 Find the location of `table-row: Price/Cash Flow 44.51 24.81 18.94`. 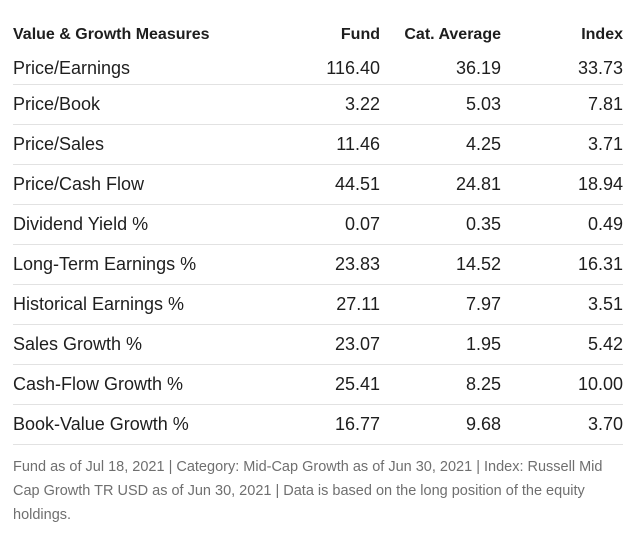

table-row: Price/Cash Flow 44.51 24.81 18.94 is located at coordinates (318, 184).